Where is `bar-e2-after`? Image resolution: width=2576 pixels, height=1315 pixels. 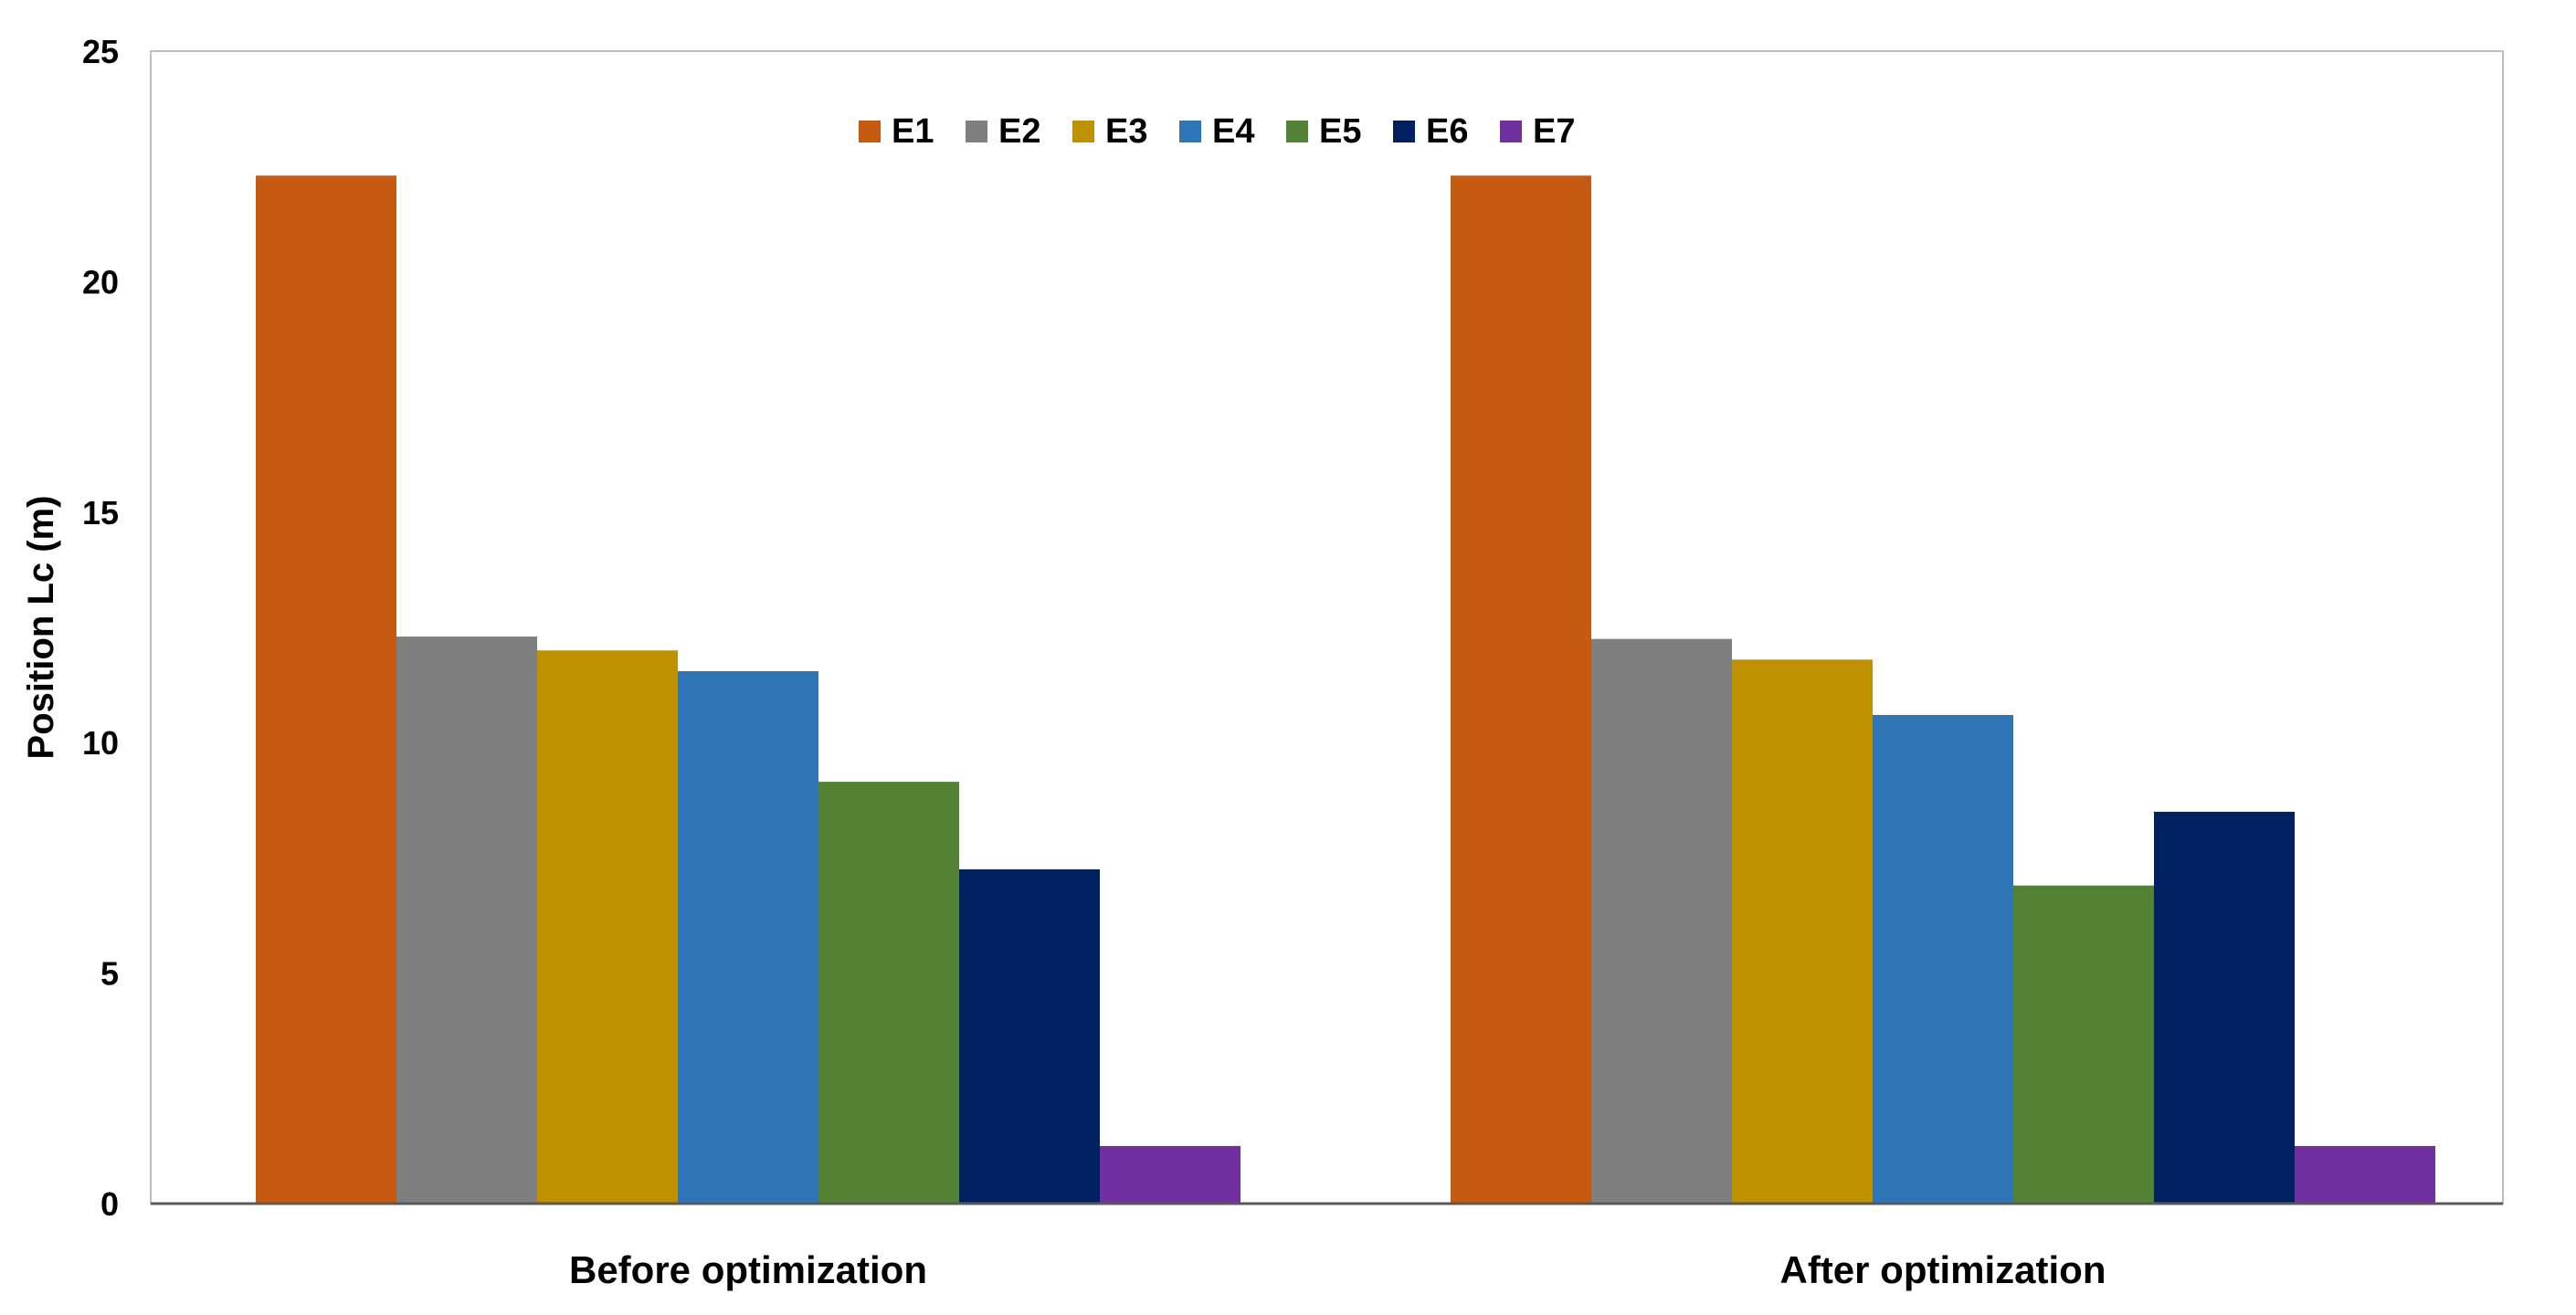 bar-e2-after is located at coordinates (1661, 921).